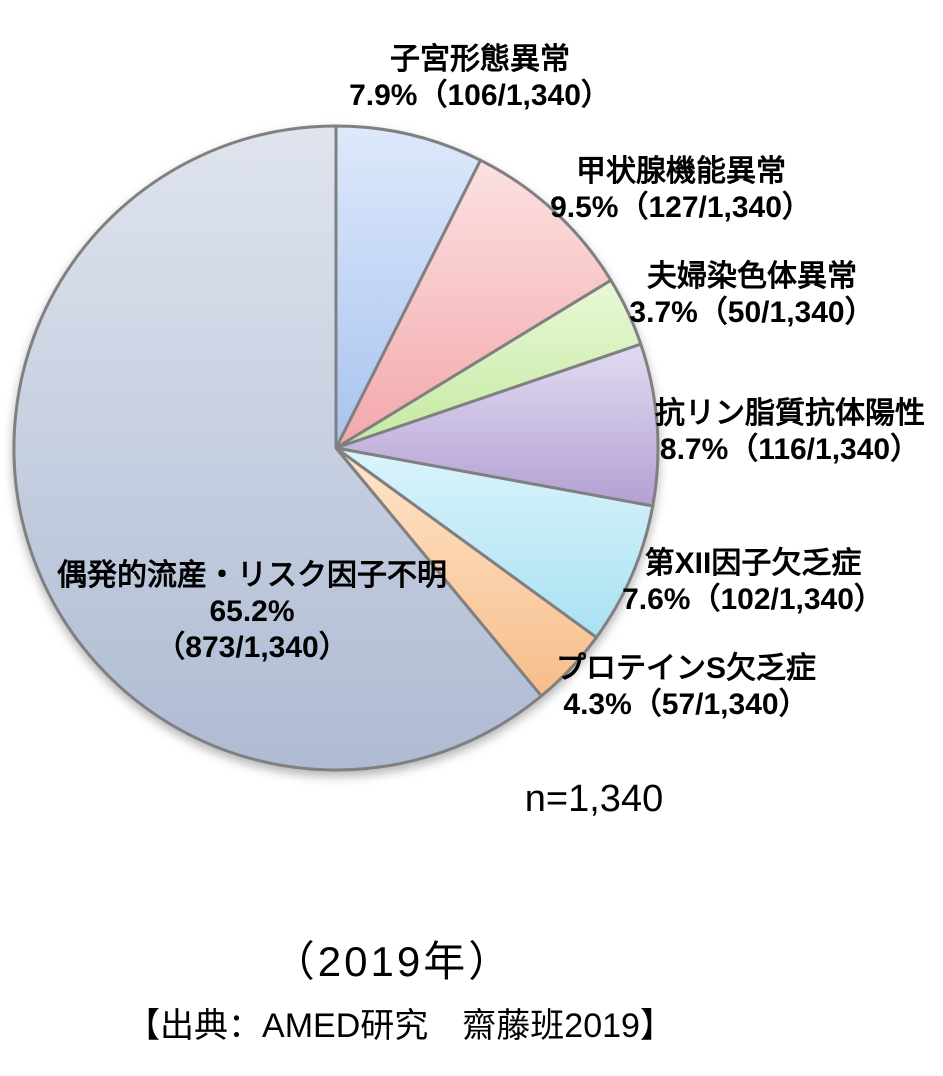 This screenshot has width=943, height=1076. What do you see at coordinates (681, 171) in the screenshot?
I see `slice-label-name: 甲状腺機能異常` at bounding box center [681, 171].